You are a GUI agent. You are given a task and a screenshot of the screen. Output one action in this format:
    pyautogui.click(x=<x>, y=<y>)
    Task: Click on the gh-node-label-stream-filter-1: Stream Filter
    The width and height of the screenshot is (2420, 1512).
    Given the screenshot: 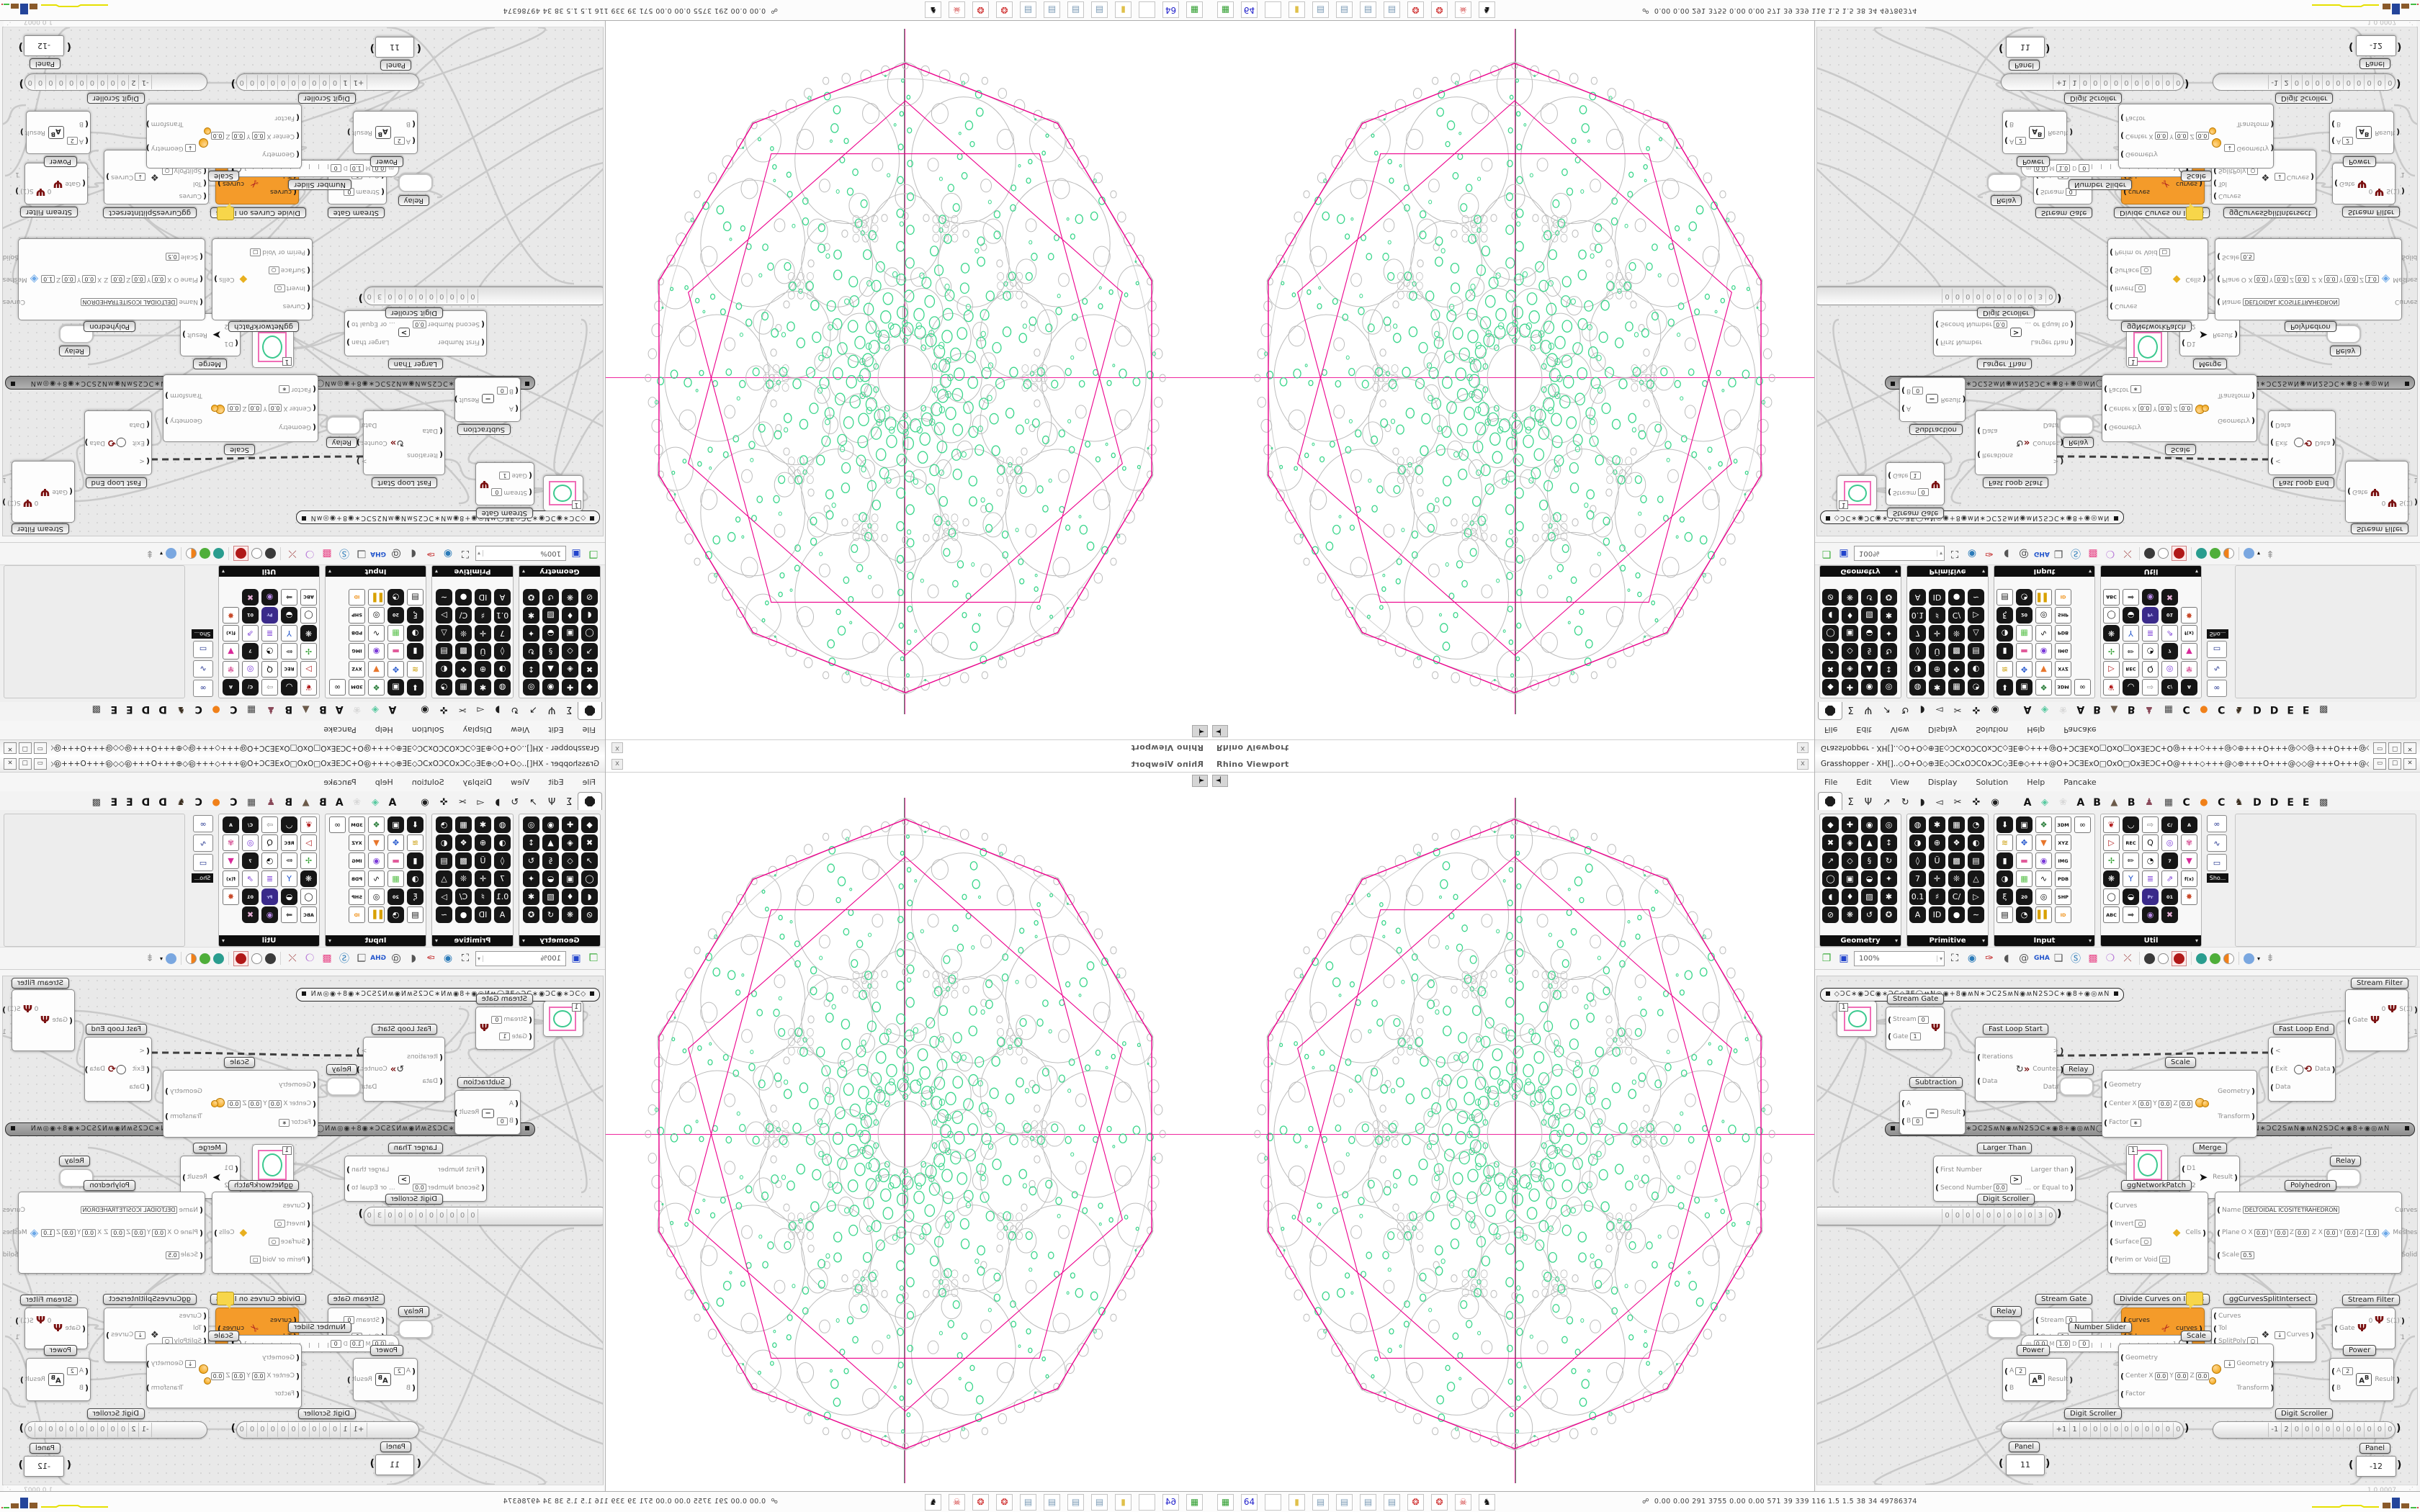 What is the action you would take?
    pyautogui.click(x=2380, y=528)
    